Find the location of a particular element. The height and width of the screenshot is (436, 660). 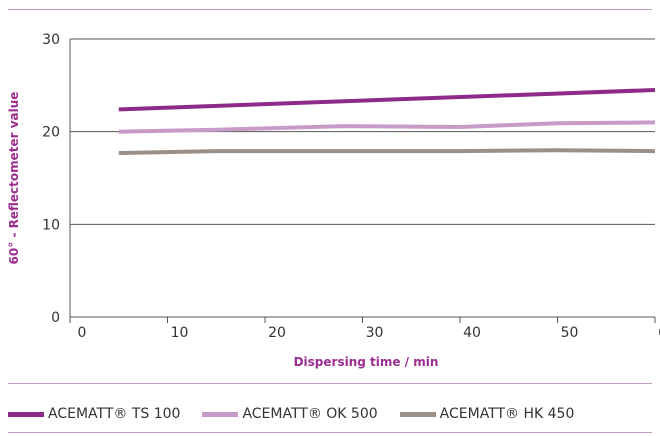

y-axis-title: 60° - Reflectometer value is located at coordinates (14, 178).